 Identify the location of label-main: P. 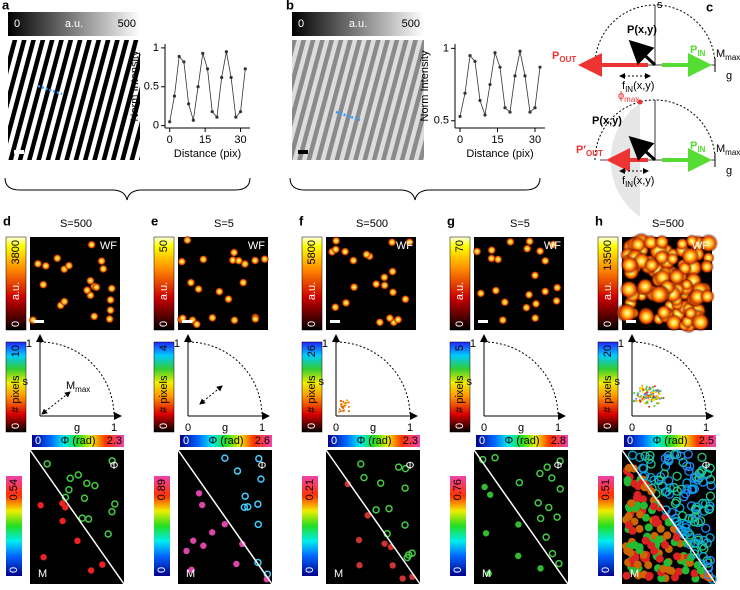
(693, 50).